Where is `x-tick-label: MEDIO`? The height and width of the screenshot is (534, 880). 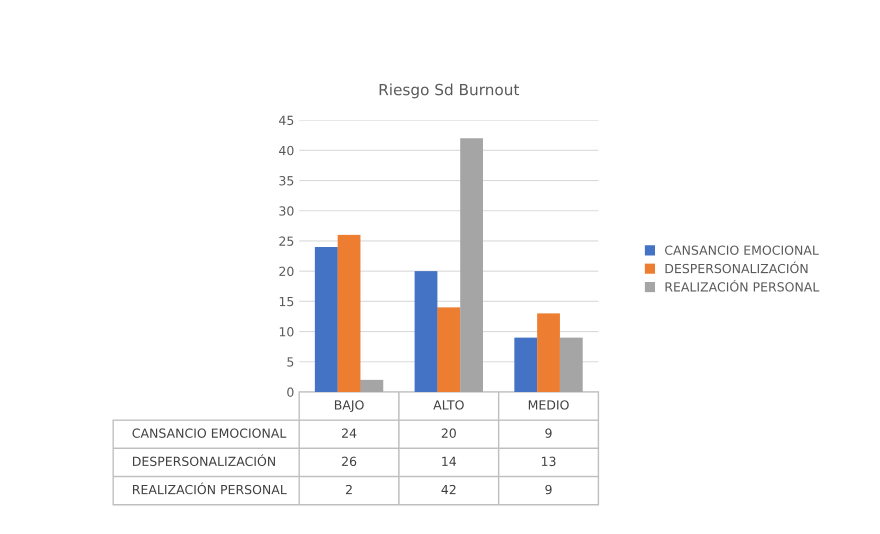 x-tick-label: MEDIO is located at coordinates (548, 405).